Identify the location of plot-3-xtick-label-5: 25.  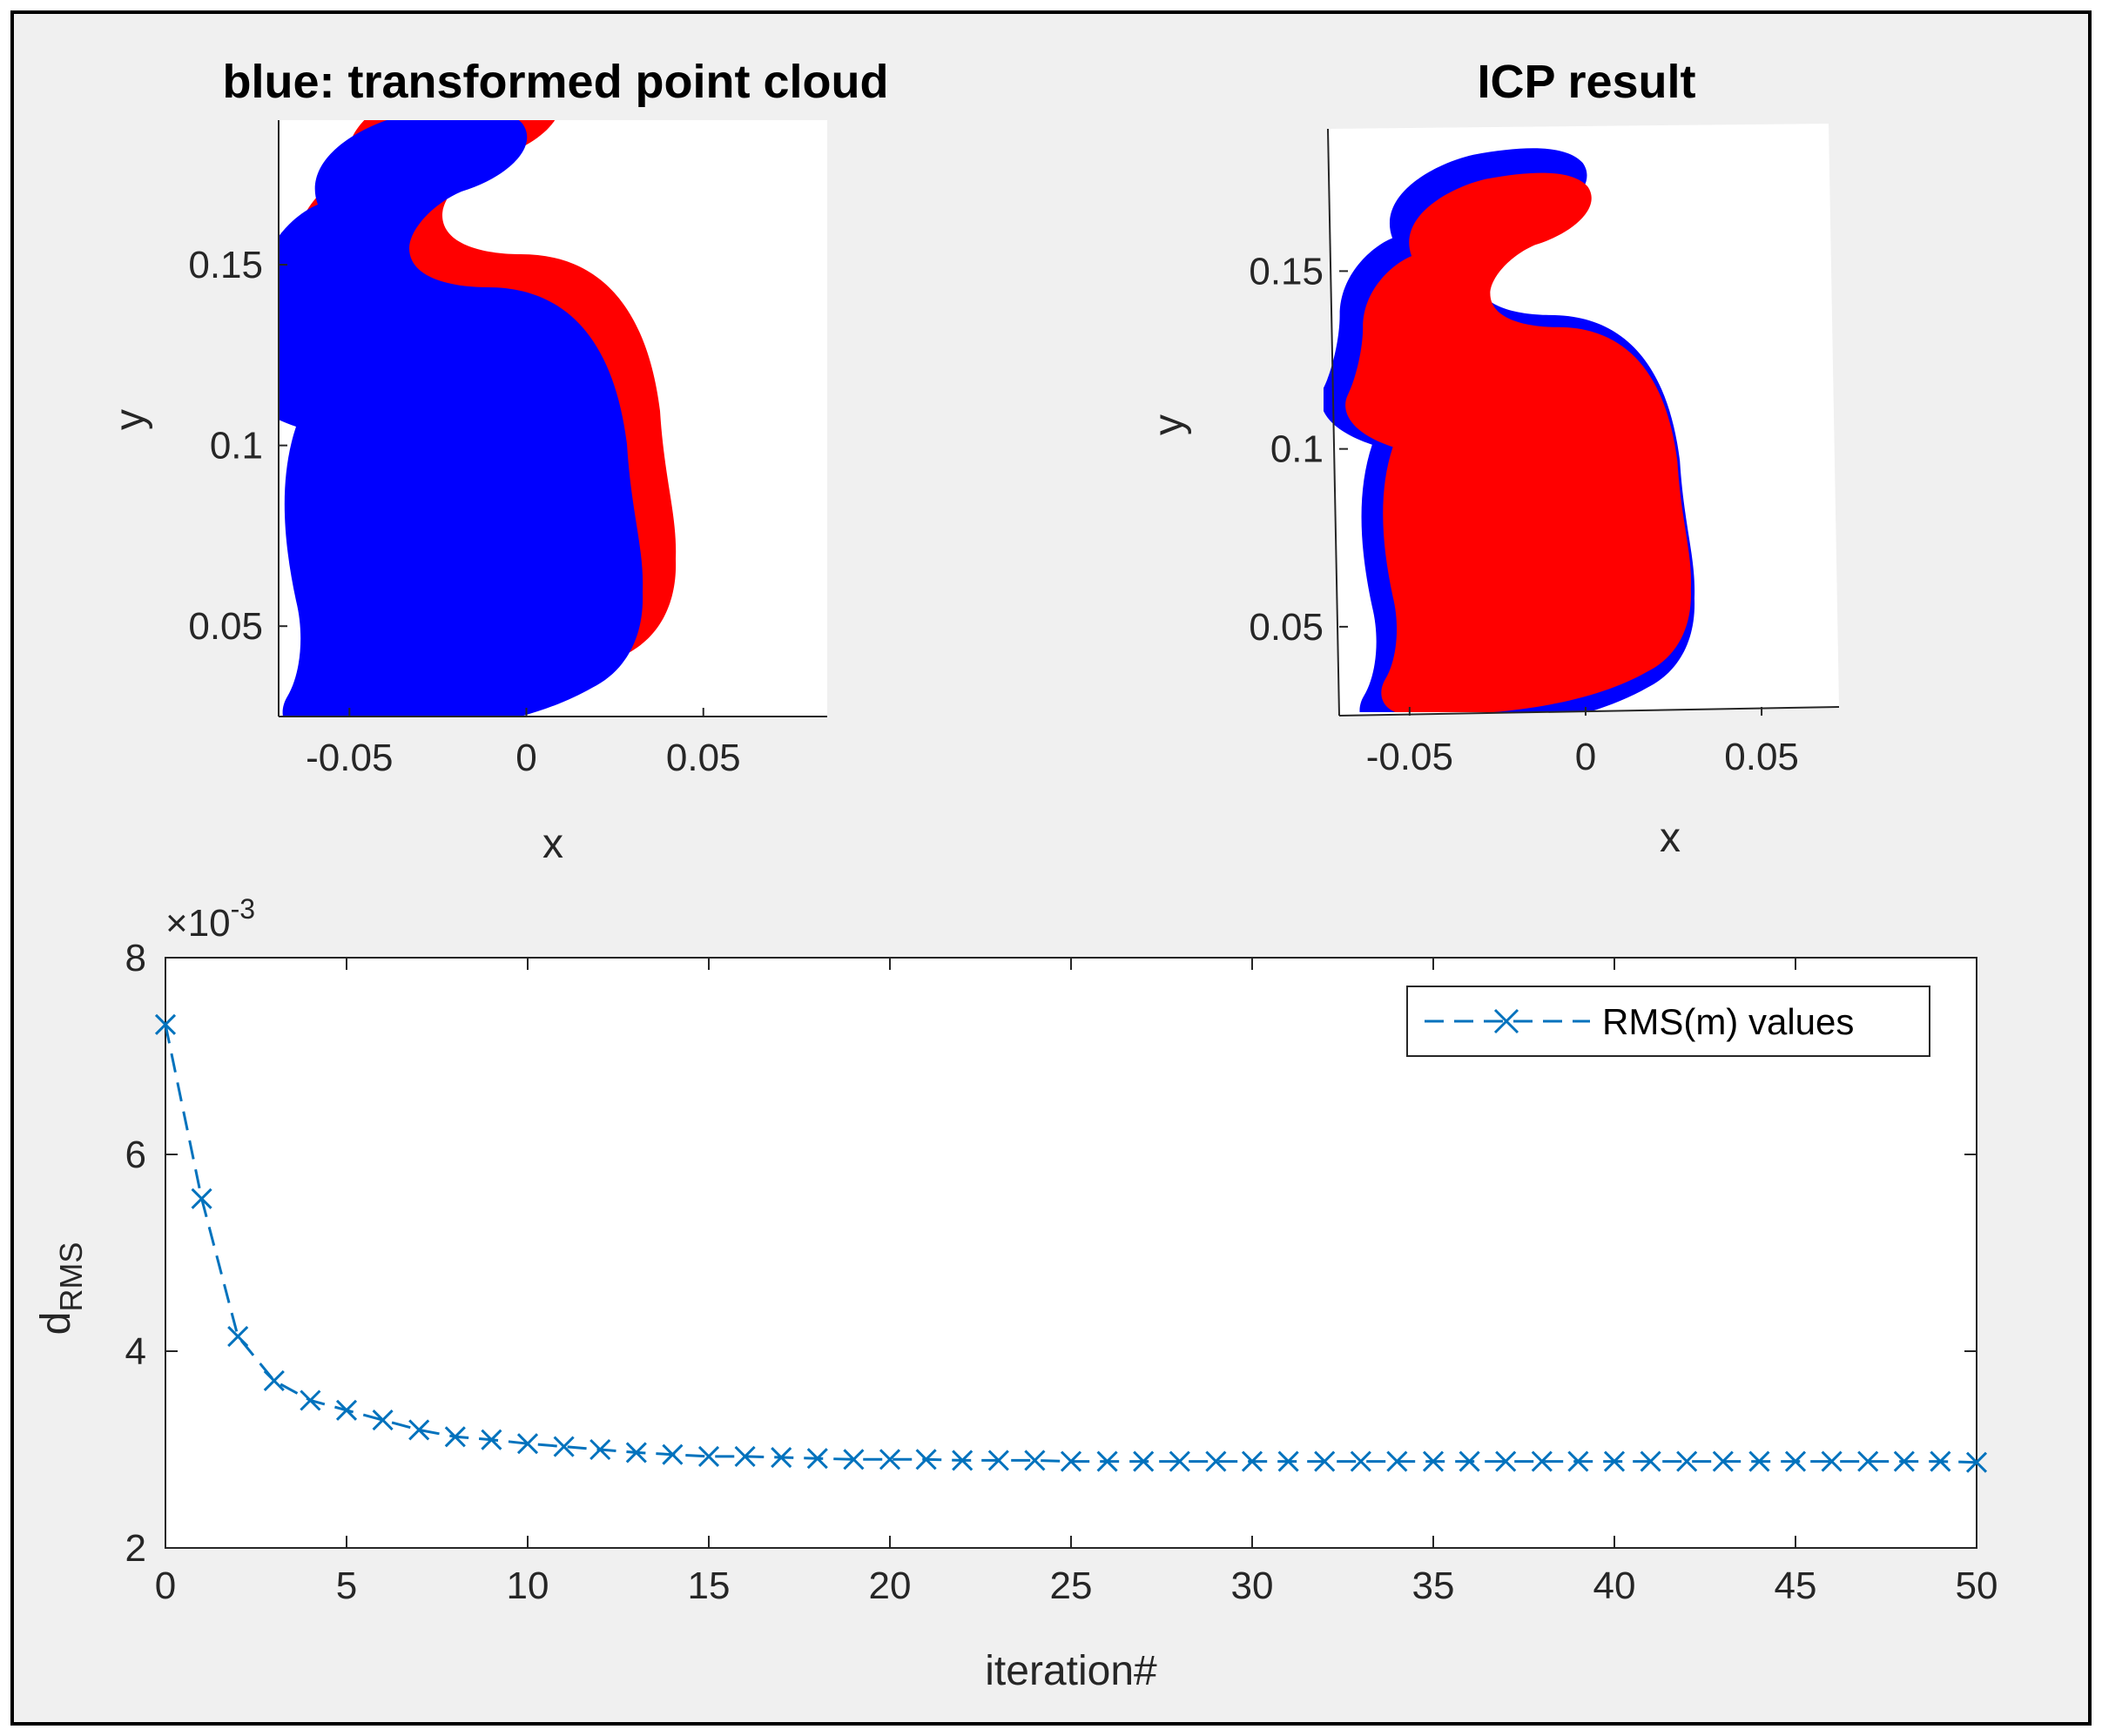
(1071, 1585).